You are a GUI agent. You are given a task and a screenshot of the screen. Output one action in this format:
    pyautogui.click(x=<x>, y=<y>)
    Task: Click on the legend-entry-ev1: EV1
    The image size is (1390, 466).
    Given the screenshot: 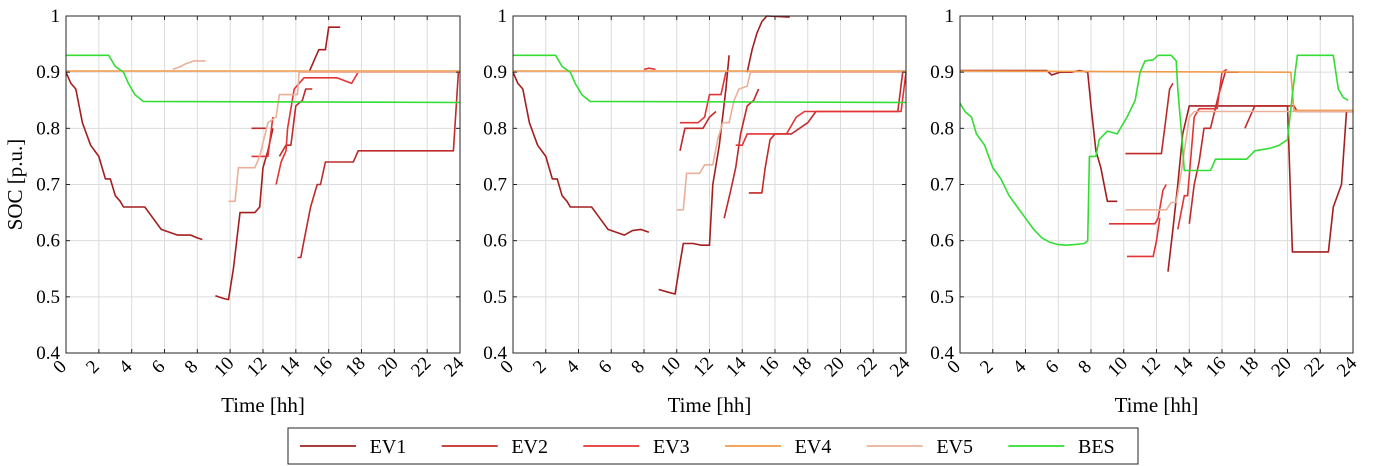 What is the action you would take?
    pyautogui.click(x=353, y=447)
    